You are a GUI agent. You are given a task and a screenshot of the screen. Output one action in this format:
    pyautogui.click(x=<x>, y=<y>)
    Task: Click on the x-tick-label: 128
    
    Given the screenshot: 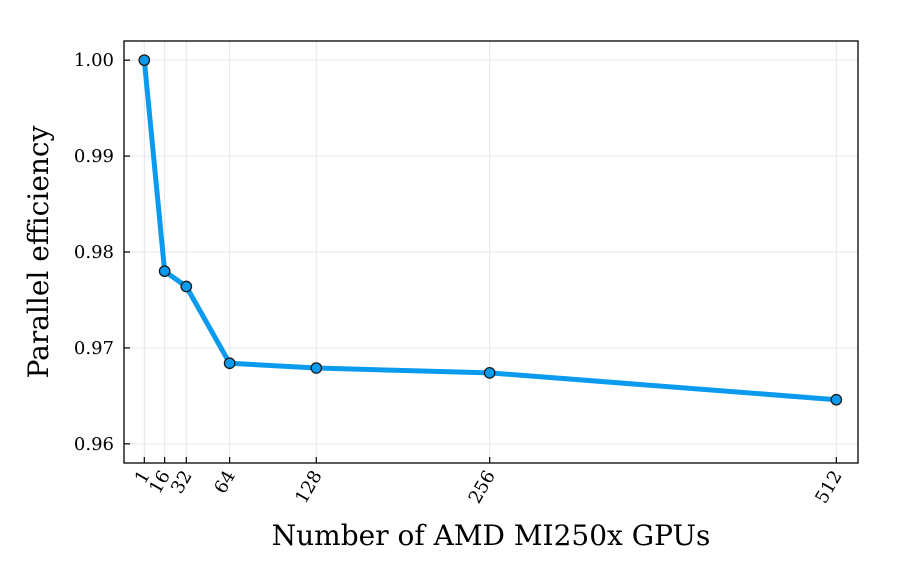 What is the action you would take?
    pyautogui.click(x=308, y=487)
    